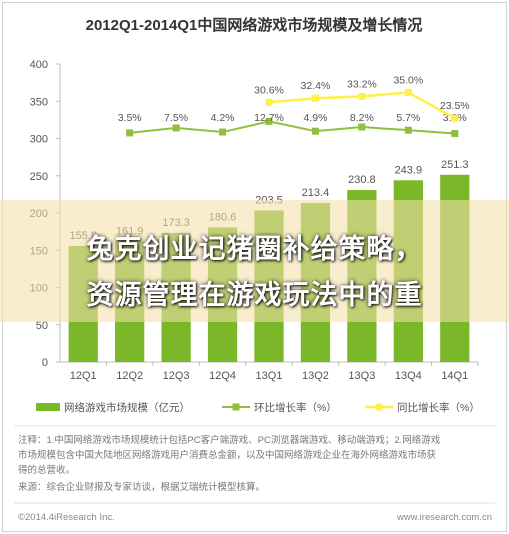 The width and height of the screenshot is (509, 534). Describe the element at coordinates (39, 102) in the screenshot. I see `y-tick-label: 350` at that location.